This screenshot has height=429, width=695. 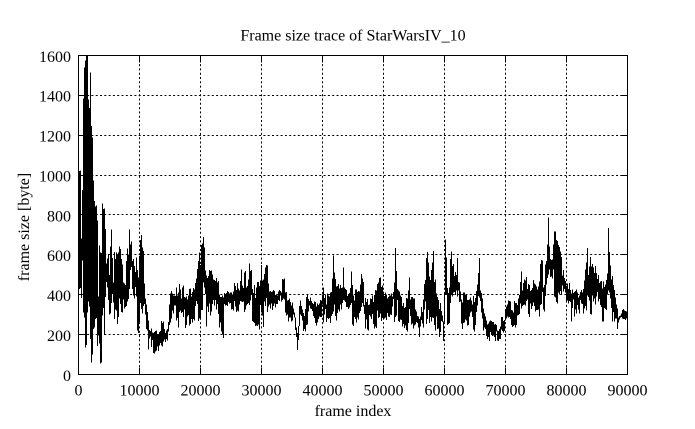 I want to click on svg-text: 40000, so click(x=323, y=391).